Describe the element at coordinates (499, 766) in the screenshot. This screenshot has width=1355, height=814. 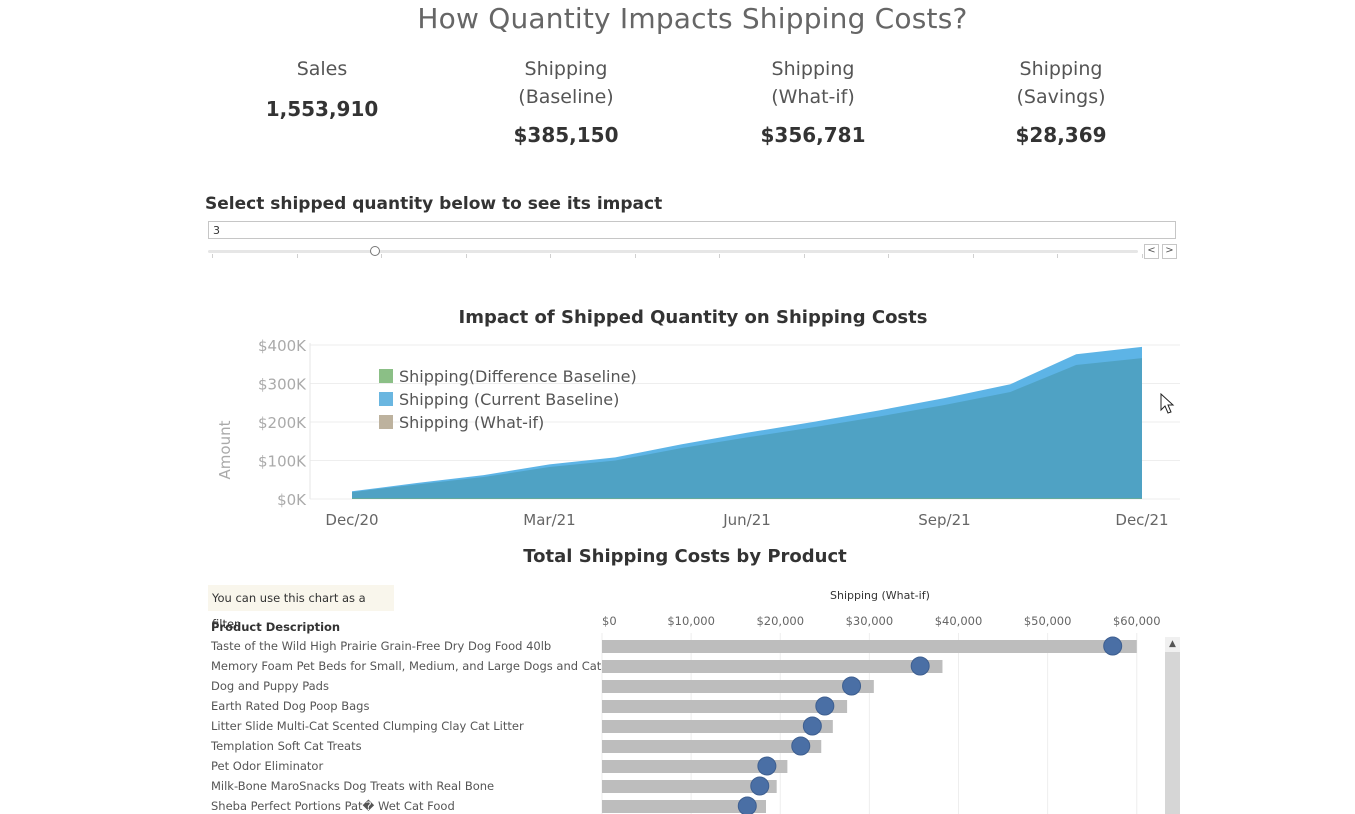
I see `bar-chart-row: Pet Odor Eliminator` at that location.